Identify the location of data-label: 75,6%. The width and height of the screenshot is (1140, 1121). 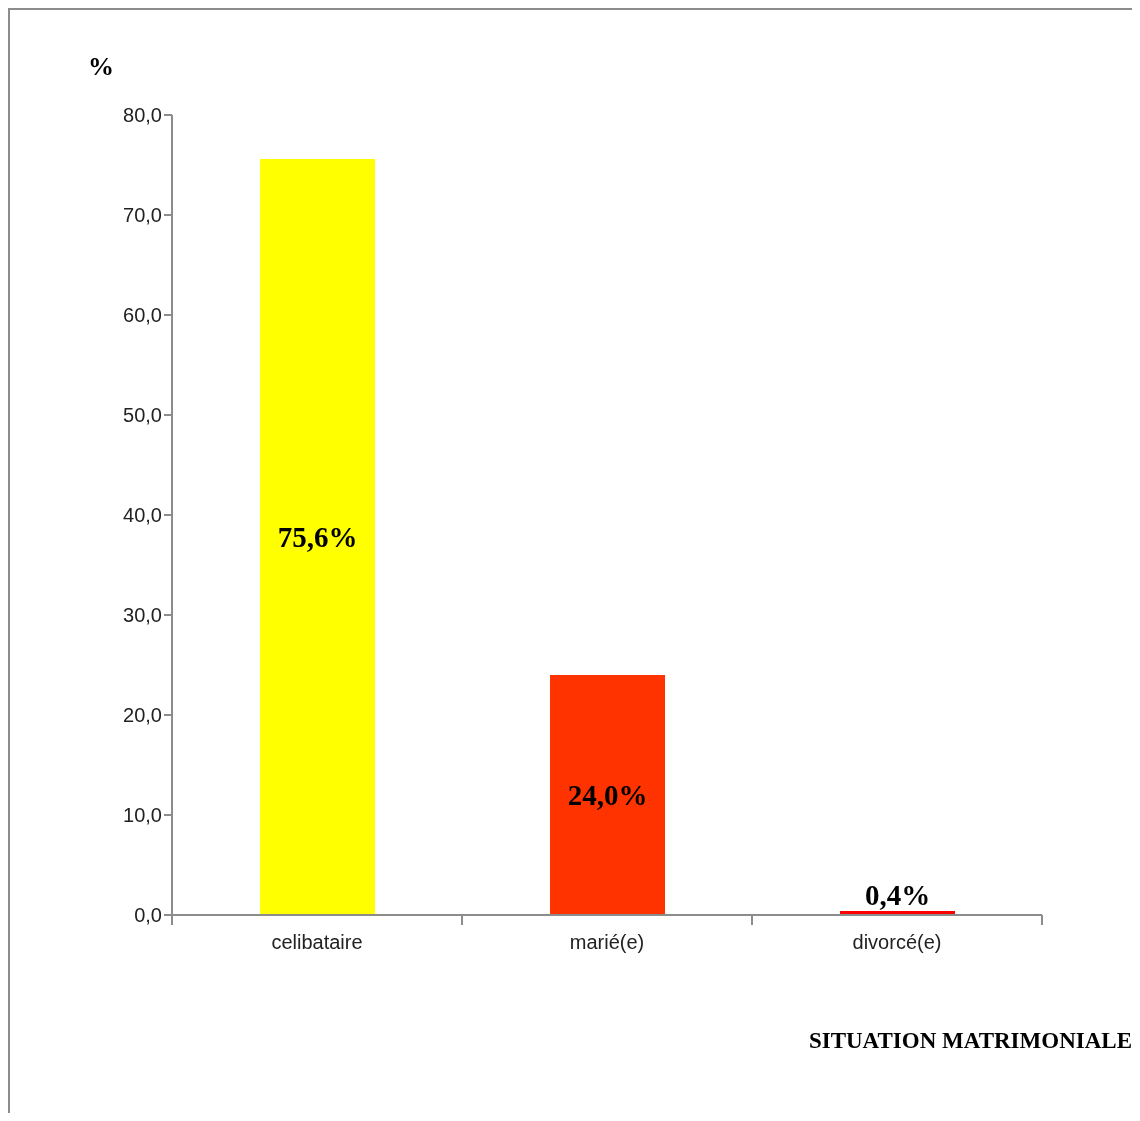
(317, 537).